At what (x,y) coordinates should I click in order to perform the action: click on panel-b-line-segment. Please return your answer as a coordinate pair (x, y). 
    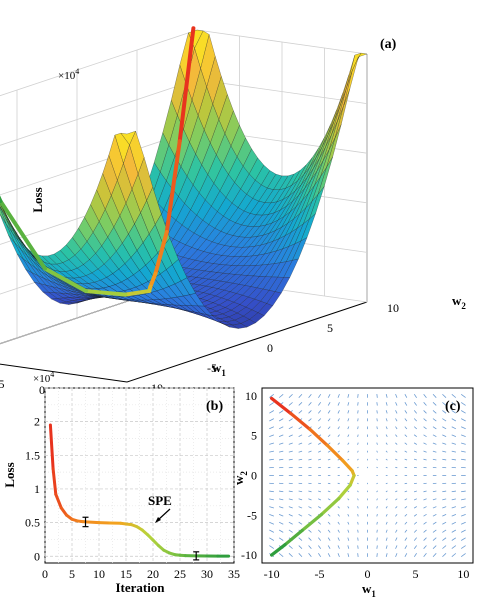
    Looking at the image, I should click on (58, 501).